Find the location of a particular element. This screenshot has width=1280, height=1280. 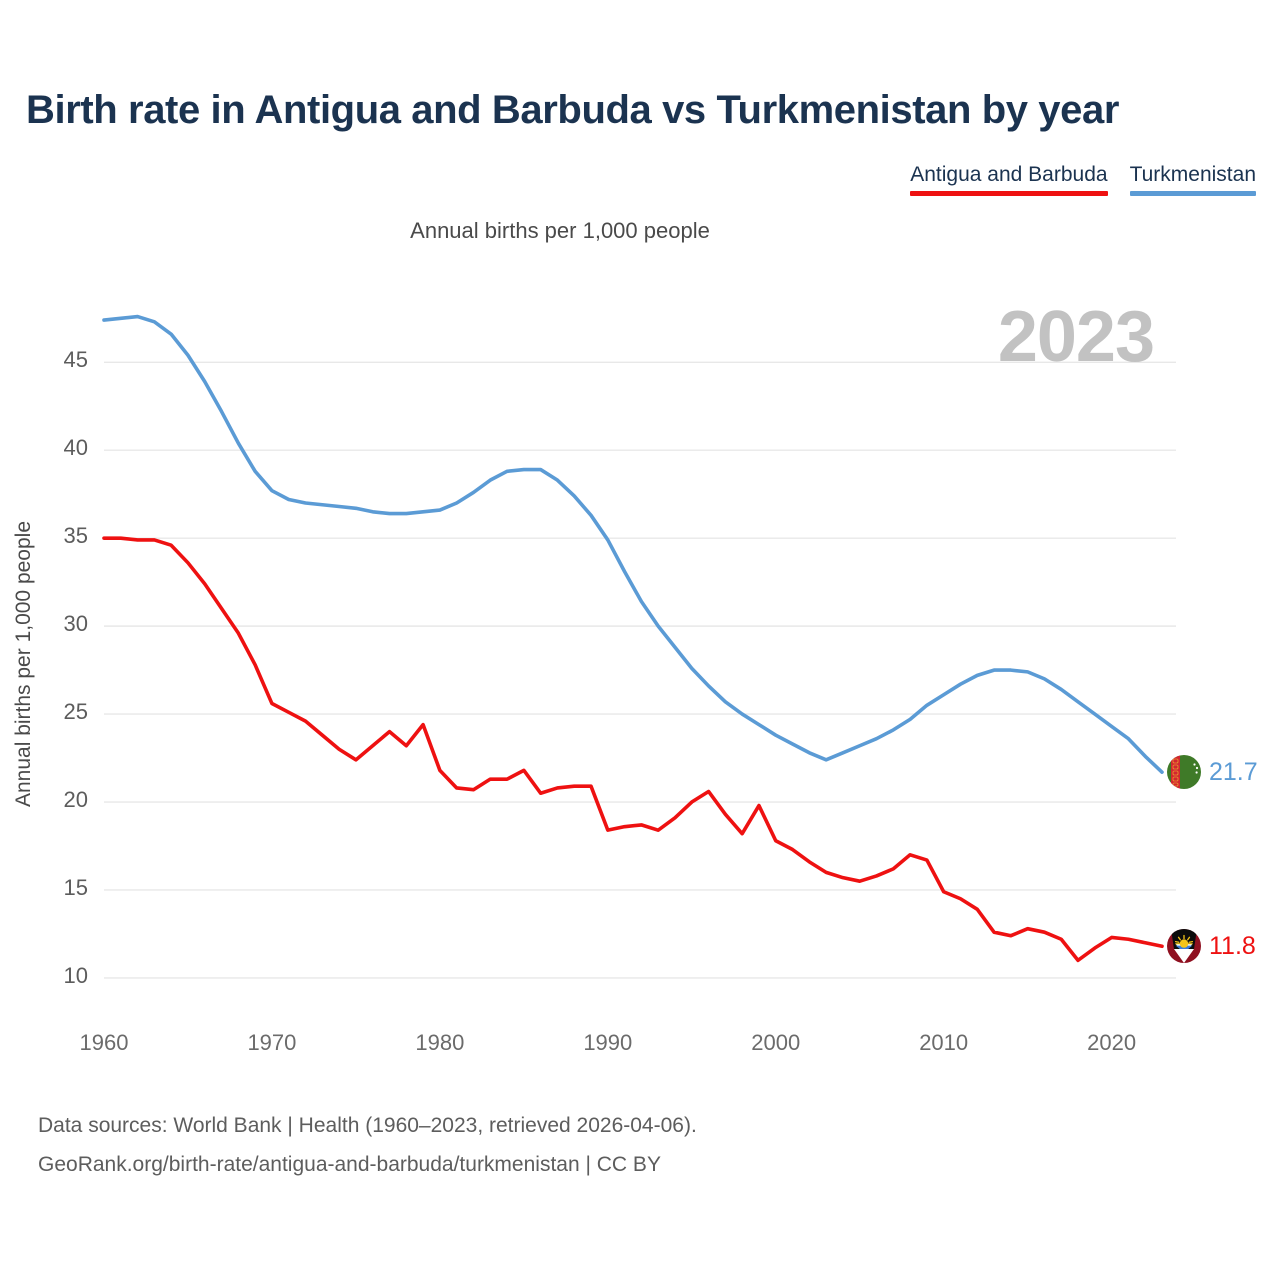

y-tick-label: 15 is located at coordinates (75, 887).